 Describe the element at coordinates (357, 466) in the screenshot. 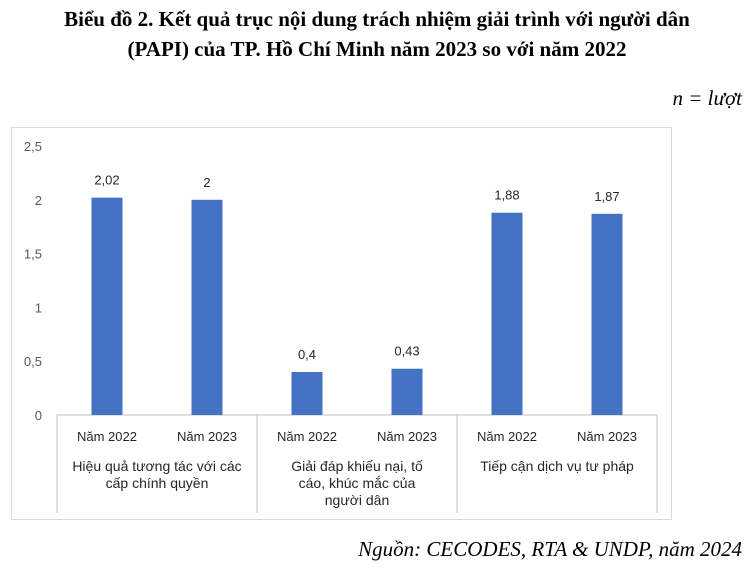

I see `group-label: Giải đáp khiếu nại, tố` at that location.